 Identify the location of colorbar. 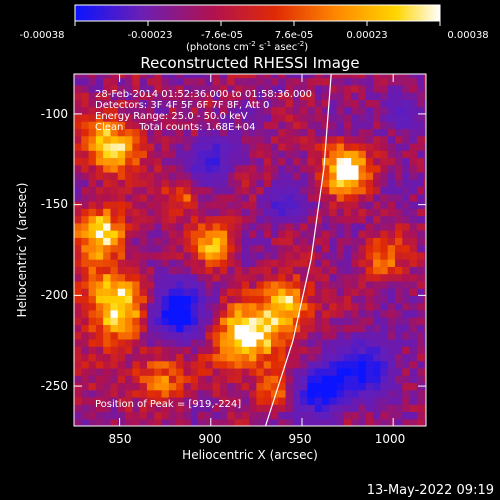
(257, 13).